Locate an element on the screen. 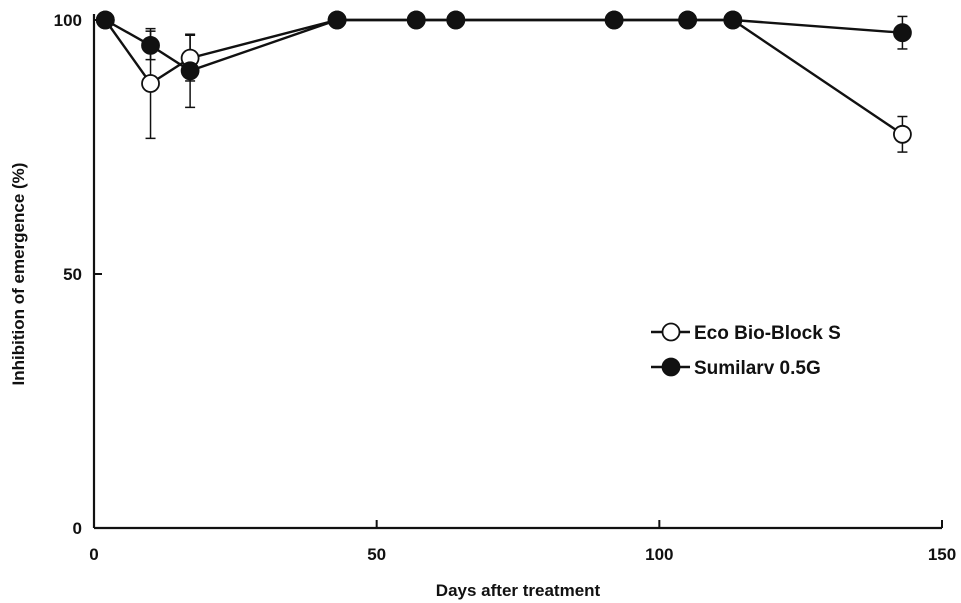 Image resolution: width=961 pixels, height=603 pixels. y-tick-label: 100 is located at coordinates (68, 20).